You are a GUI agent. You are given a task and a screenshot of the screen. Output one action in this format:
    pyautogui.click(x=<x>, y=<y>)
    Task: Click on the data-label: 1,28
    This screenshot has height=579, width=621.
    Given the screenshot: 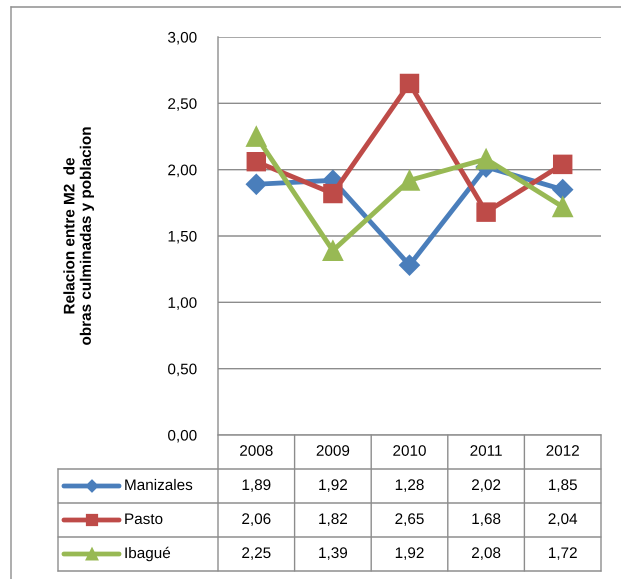 What is the action you would take?
    pyautogui.click(x=410, y=485)
    